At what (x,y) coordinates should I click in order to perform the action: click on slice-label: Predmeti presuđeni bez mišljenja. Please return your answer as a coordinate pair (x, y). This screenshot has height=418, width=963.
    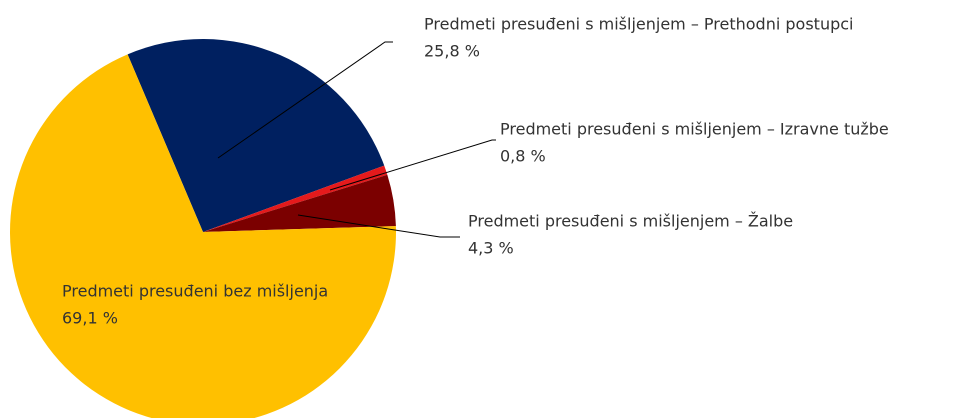
    Looking at the image, I should click on (195, 291).